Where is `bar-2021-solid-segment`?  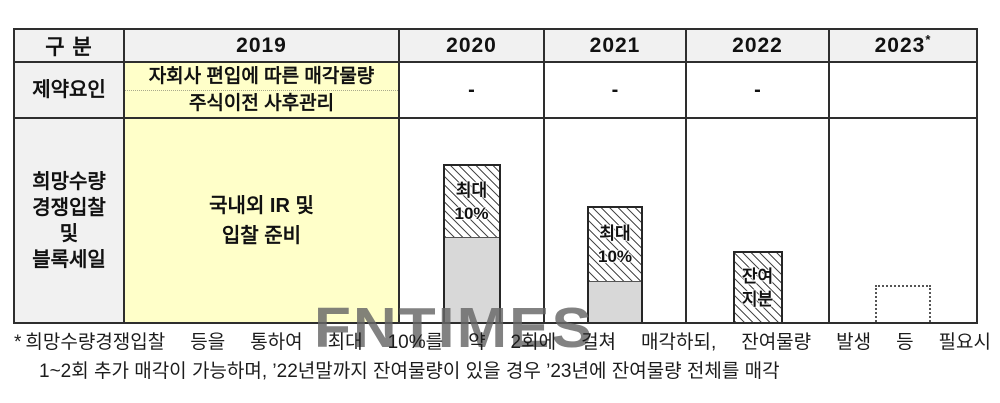
bar-2021-solid-segment is located at coordinates (615, 302).